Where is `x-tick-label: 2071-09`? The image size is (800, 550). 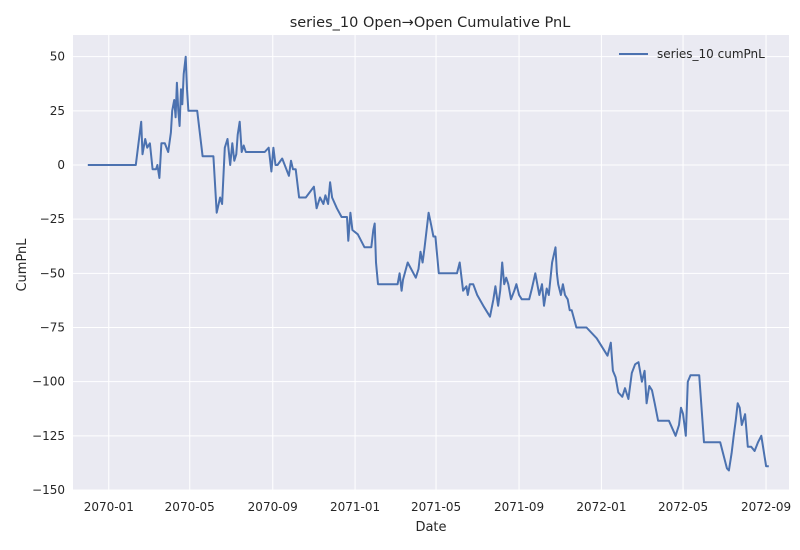 x-tick-label: 2071-09 is located at coordinates (519, 507).